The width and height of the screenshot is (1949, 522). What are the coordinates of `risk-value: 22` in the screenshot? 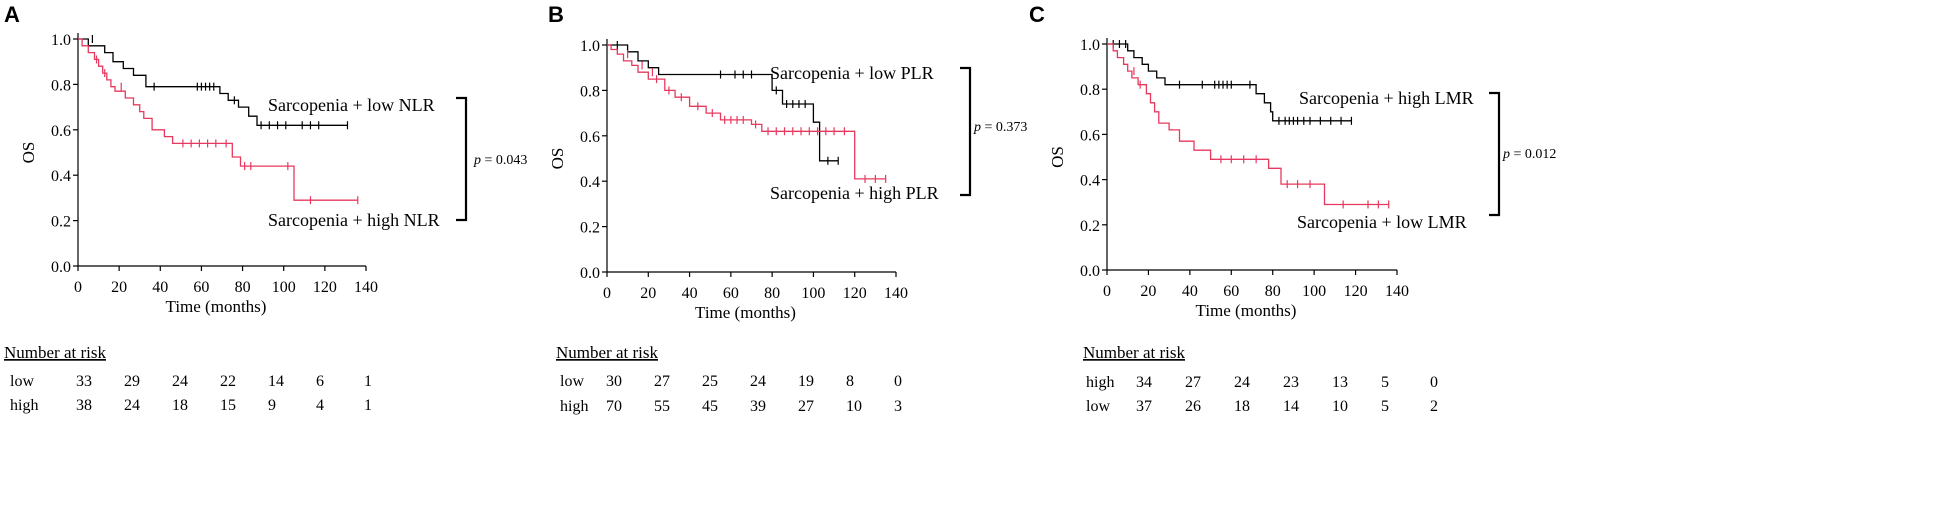 It's located at (228, 381).